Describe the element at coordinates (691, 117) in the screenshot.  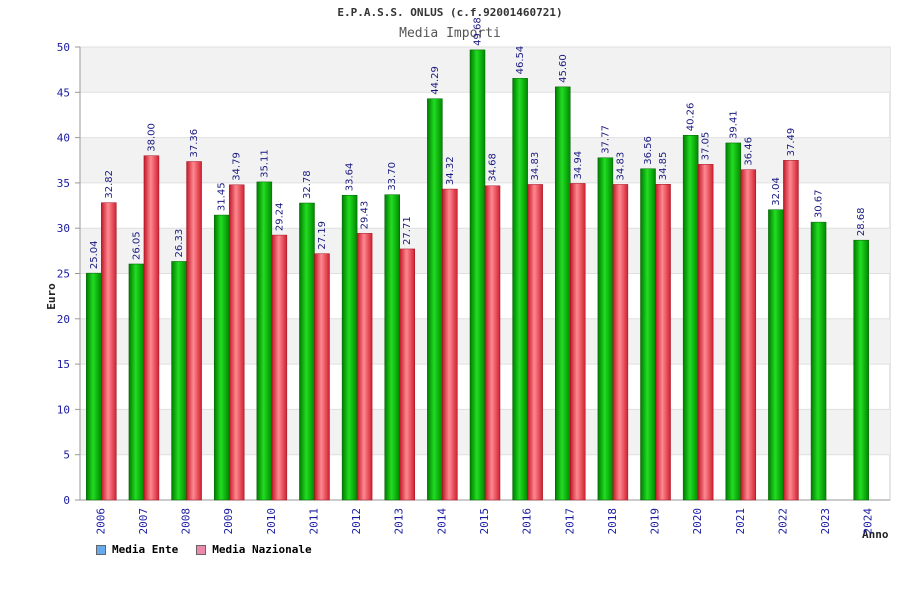
I see `bar-value-label: 40.26` at that location.